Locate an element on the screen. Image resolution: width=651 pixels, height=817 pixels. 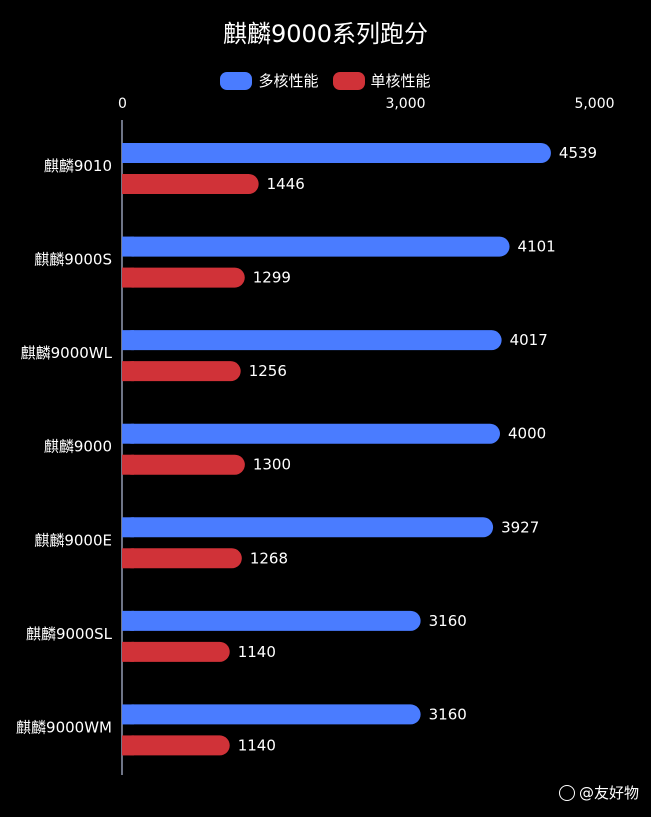
legend-item-singlecore: 单核性能 is located at coordinates (381, 80).